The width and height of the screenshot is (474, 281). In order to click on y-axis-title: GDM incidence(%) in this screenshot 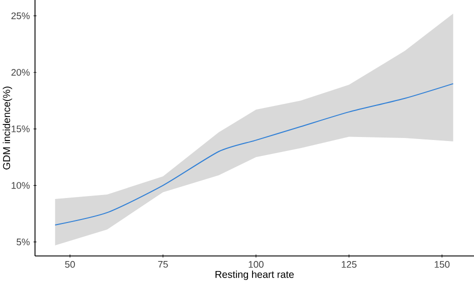, I will do `click(7, 128)`.